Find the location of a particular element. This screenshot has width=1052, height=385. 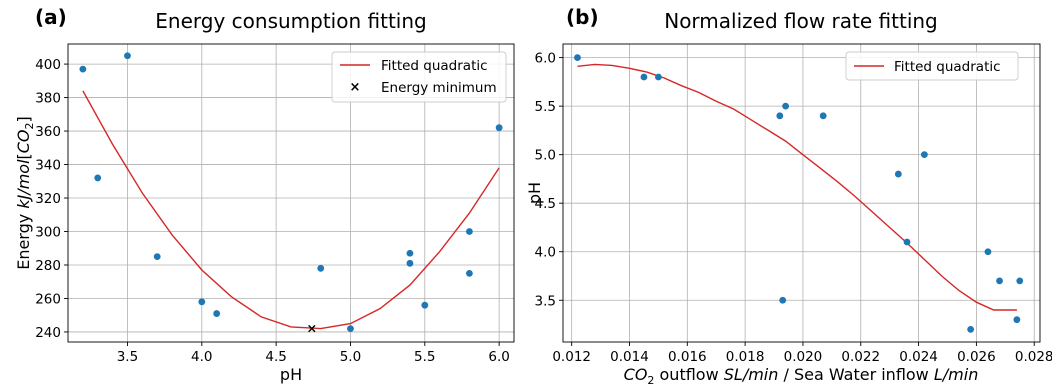

panel-a-xlabel: pH is located at coordinates (291, 374).